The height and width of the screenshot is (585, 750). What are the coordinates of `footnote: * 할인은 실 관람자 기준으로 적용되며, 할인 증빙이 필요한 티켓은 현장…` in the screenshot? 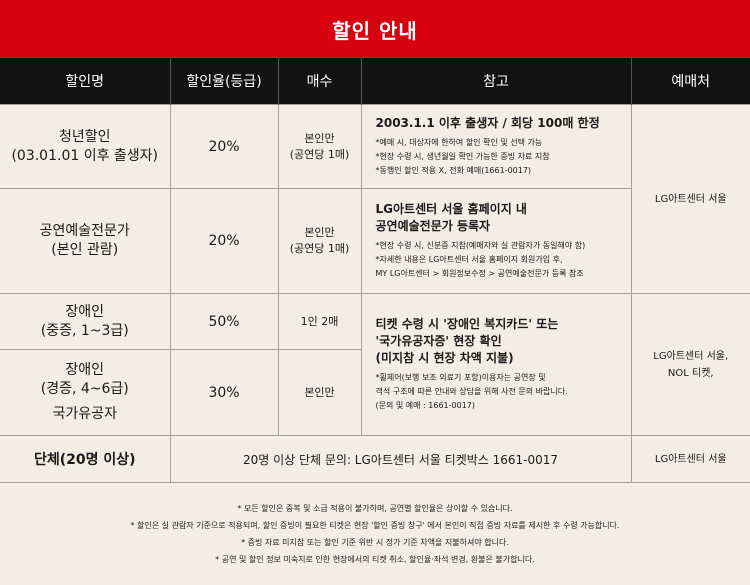 It's located at (375, 525).